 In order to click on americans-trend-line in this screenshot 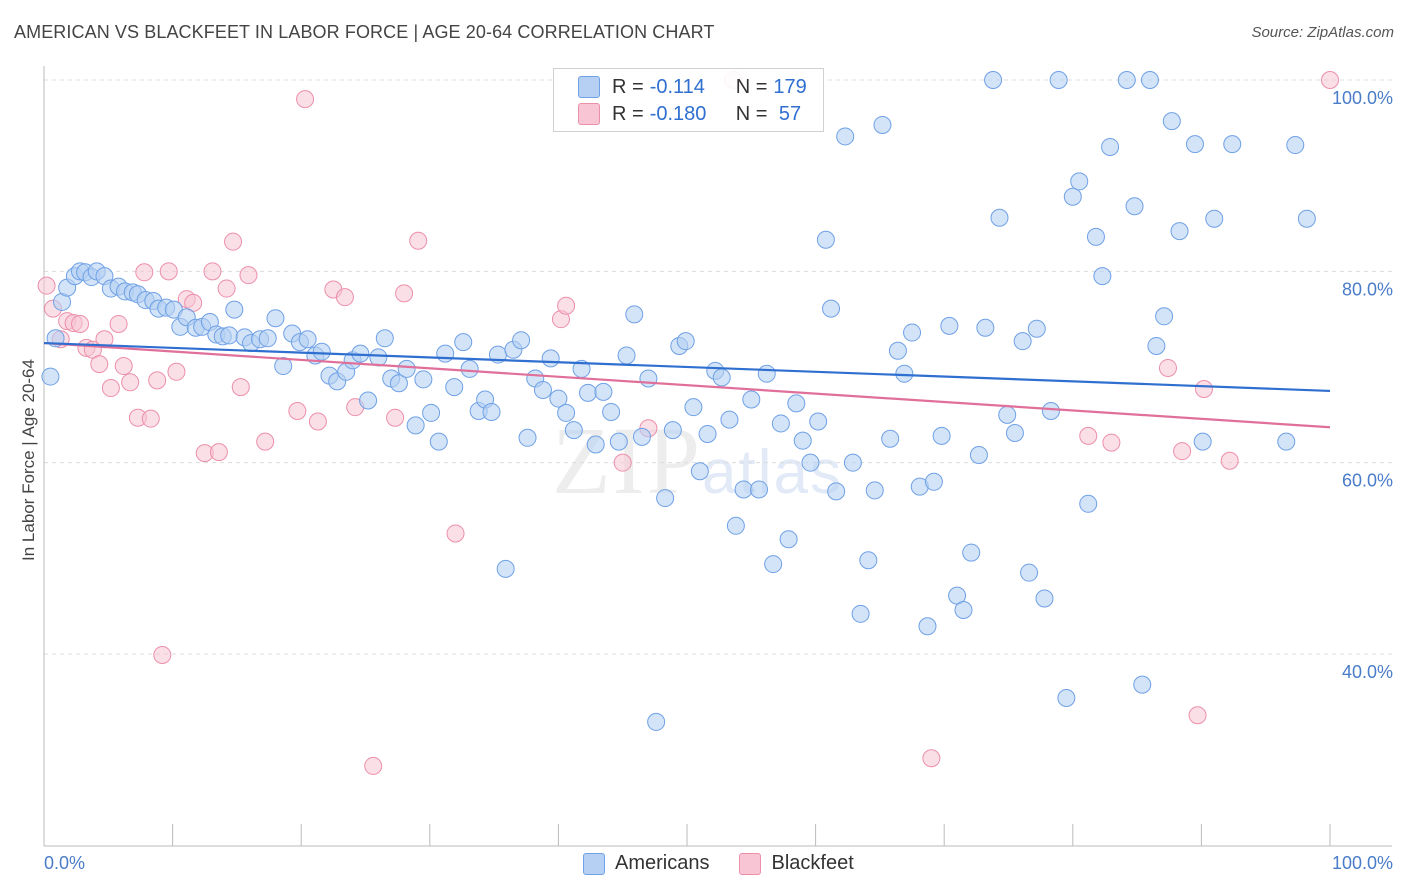, I will do `click(687, 367)`.